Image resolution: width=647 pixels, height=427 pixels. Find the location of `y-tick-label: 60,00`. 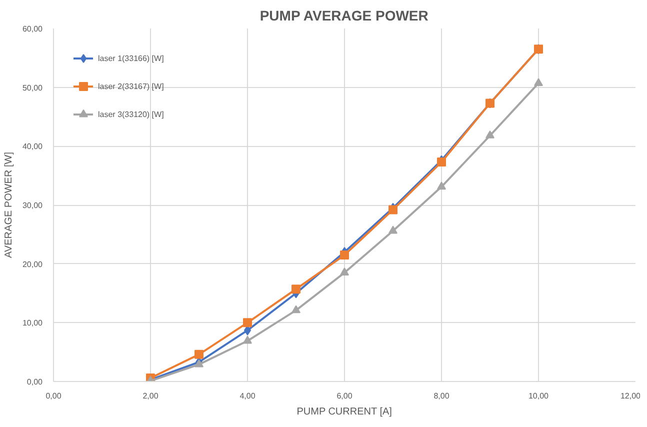

y-tick-label: 60,00 is located at coordinates (33, 29).